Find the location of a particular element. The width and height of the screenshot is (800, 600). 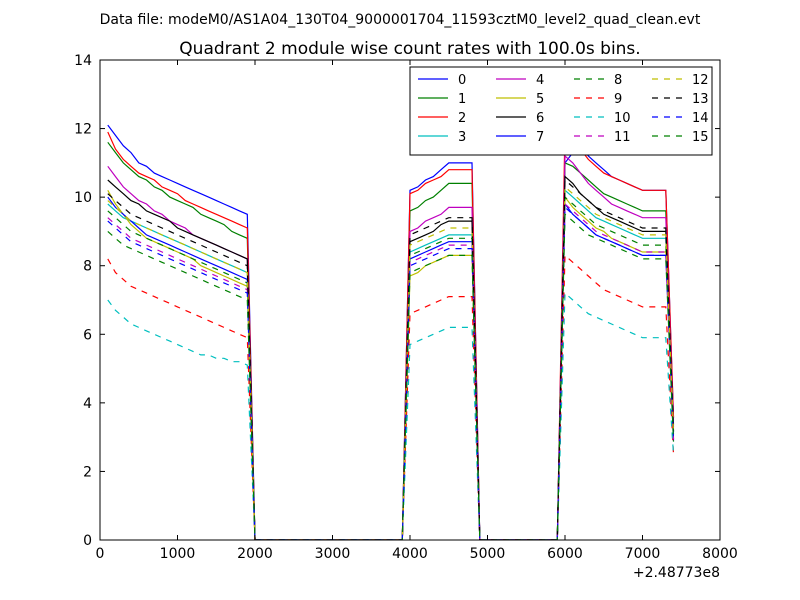

legend-label-7: 7 is located at coordinates (540, 137).